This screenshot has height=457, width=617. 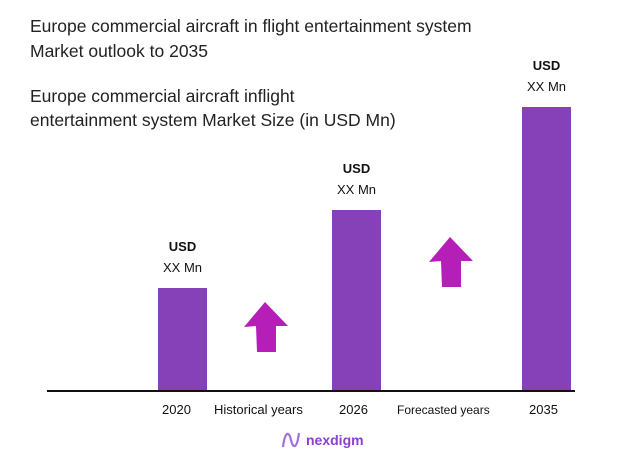 What do you see at coordinates (543, 409) in the screenshot?
I see `tick-label-2035: 2035` at bounding box center [543, 409].